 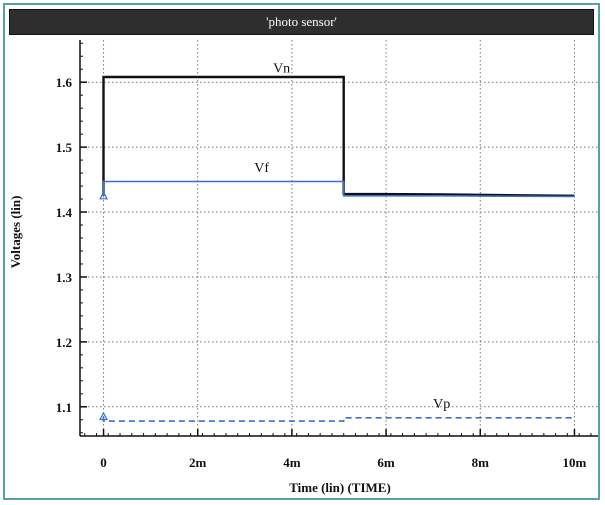 I want to click on vf-start-marker, so click(x=104, y=195).